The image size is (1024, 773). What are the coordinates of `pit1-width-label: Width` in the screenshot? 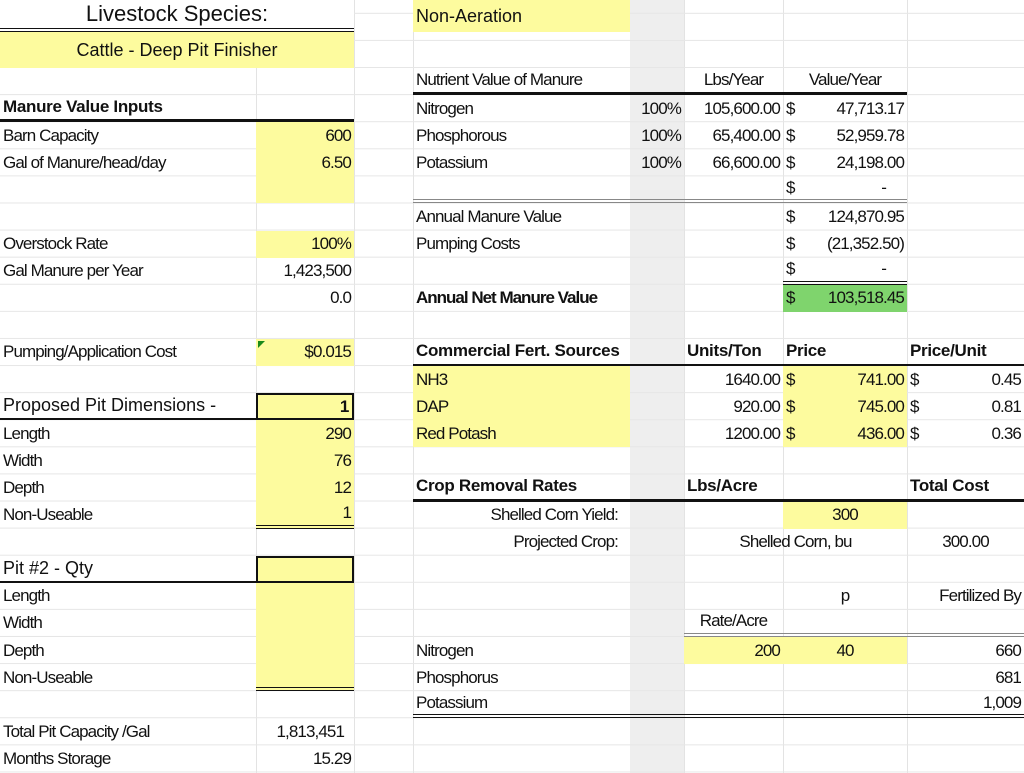 It's located at (23, 460).